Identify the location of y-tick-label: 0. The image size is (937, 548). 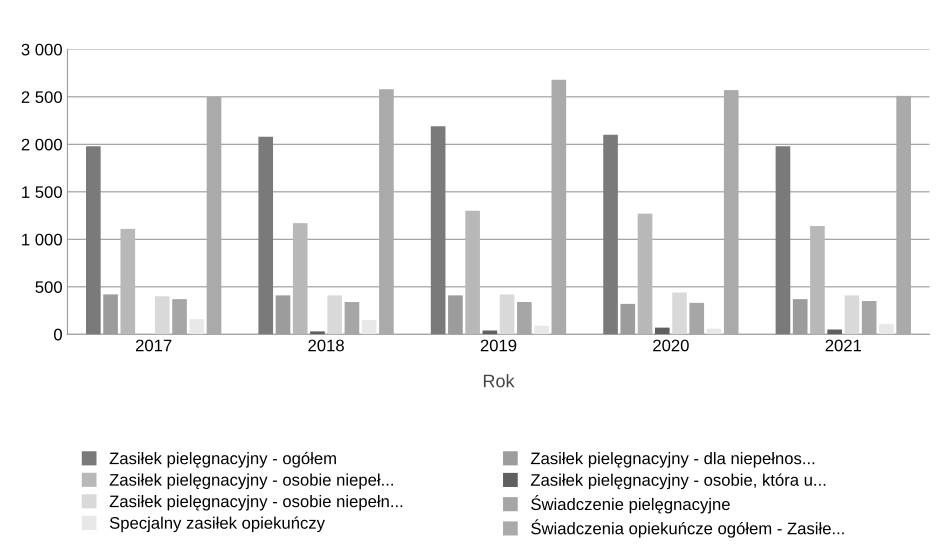
(58, 334).